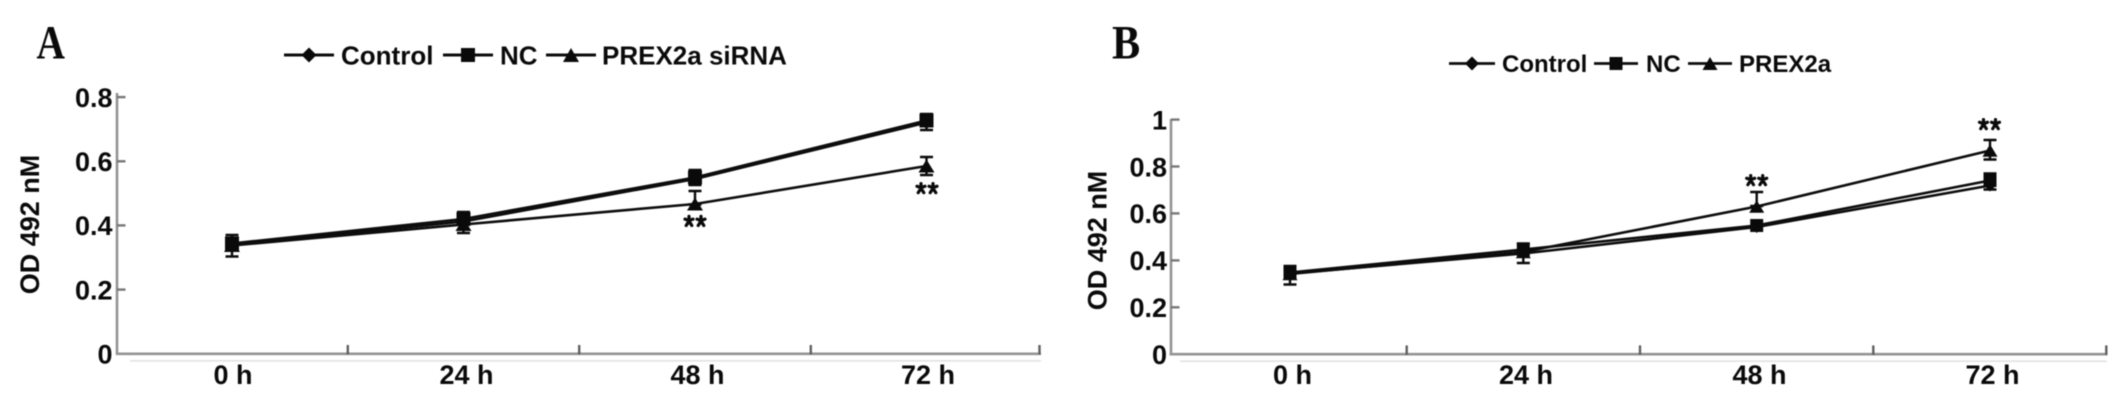  I want to click on svg-text: B, so click(1126, 42).